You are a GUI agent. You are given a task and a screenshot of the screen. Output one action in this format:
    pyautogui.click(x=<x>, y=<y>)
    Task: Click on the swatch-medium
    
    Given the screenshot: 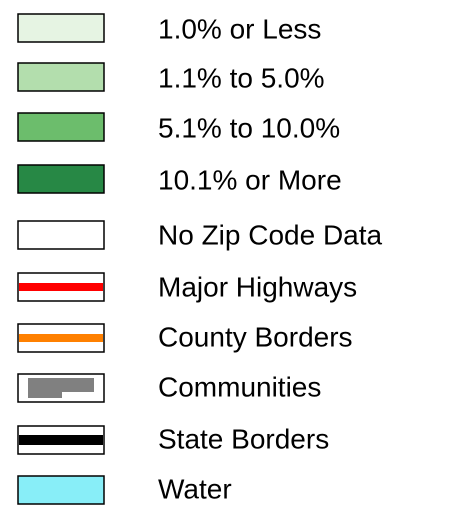 What is the action you would take?
    pyautogui.click(x=61, y=127)
    